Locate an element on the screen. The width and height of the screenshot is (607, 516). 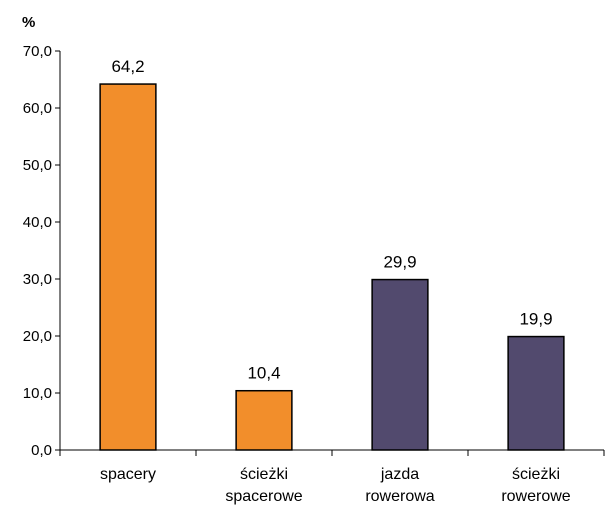
y-tick-label: 30,0 is located at coordinates (37, 279).